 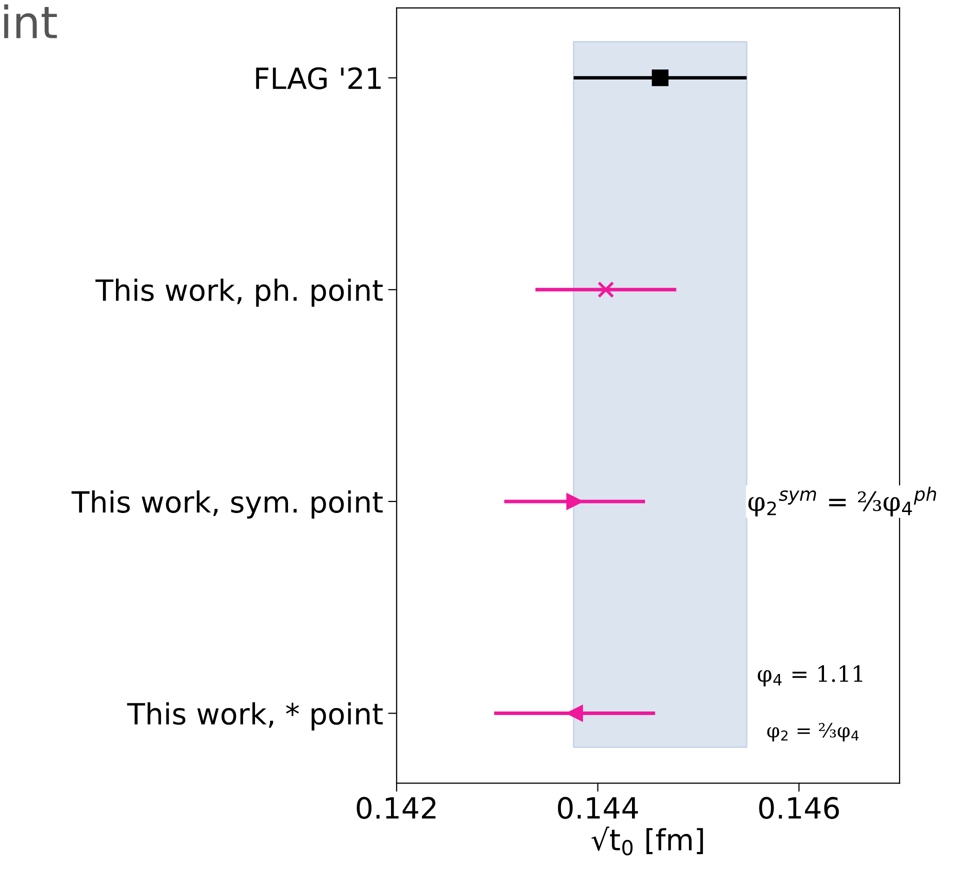 What do you see at coordinates (239, 292) in the screenshot?
I see `y-tick-label: This work, ph. point` at bounding box center [239, 292].